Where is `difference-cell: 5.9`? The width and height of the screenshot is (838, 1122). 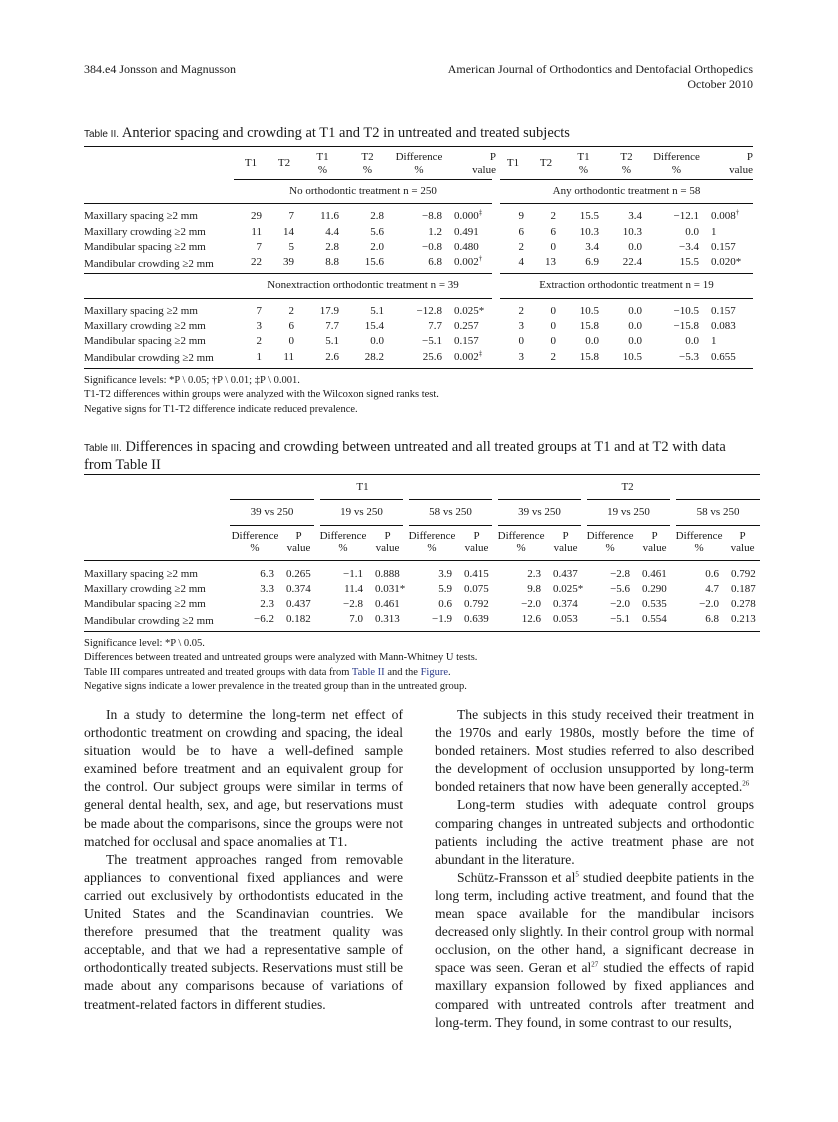 difference-cell: 5.9 is located at coordinates (445, 588).